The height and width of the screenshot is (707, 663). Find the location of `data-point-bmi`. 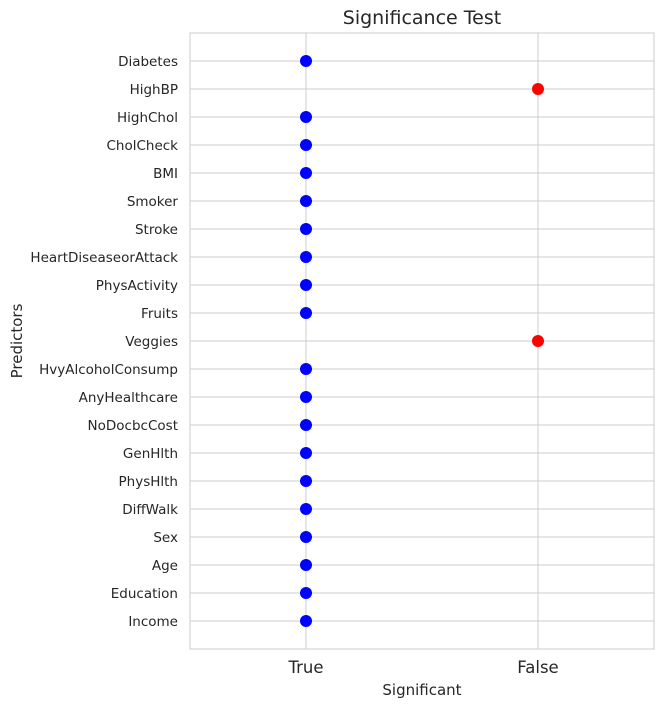

data-point-bmi is located at coordinates (306, 173).